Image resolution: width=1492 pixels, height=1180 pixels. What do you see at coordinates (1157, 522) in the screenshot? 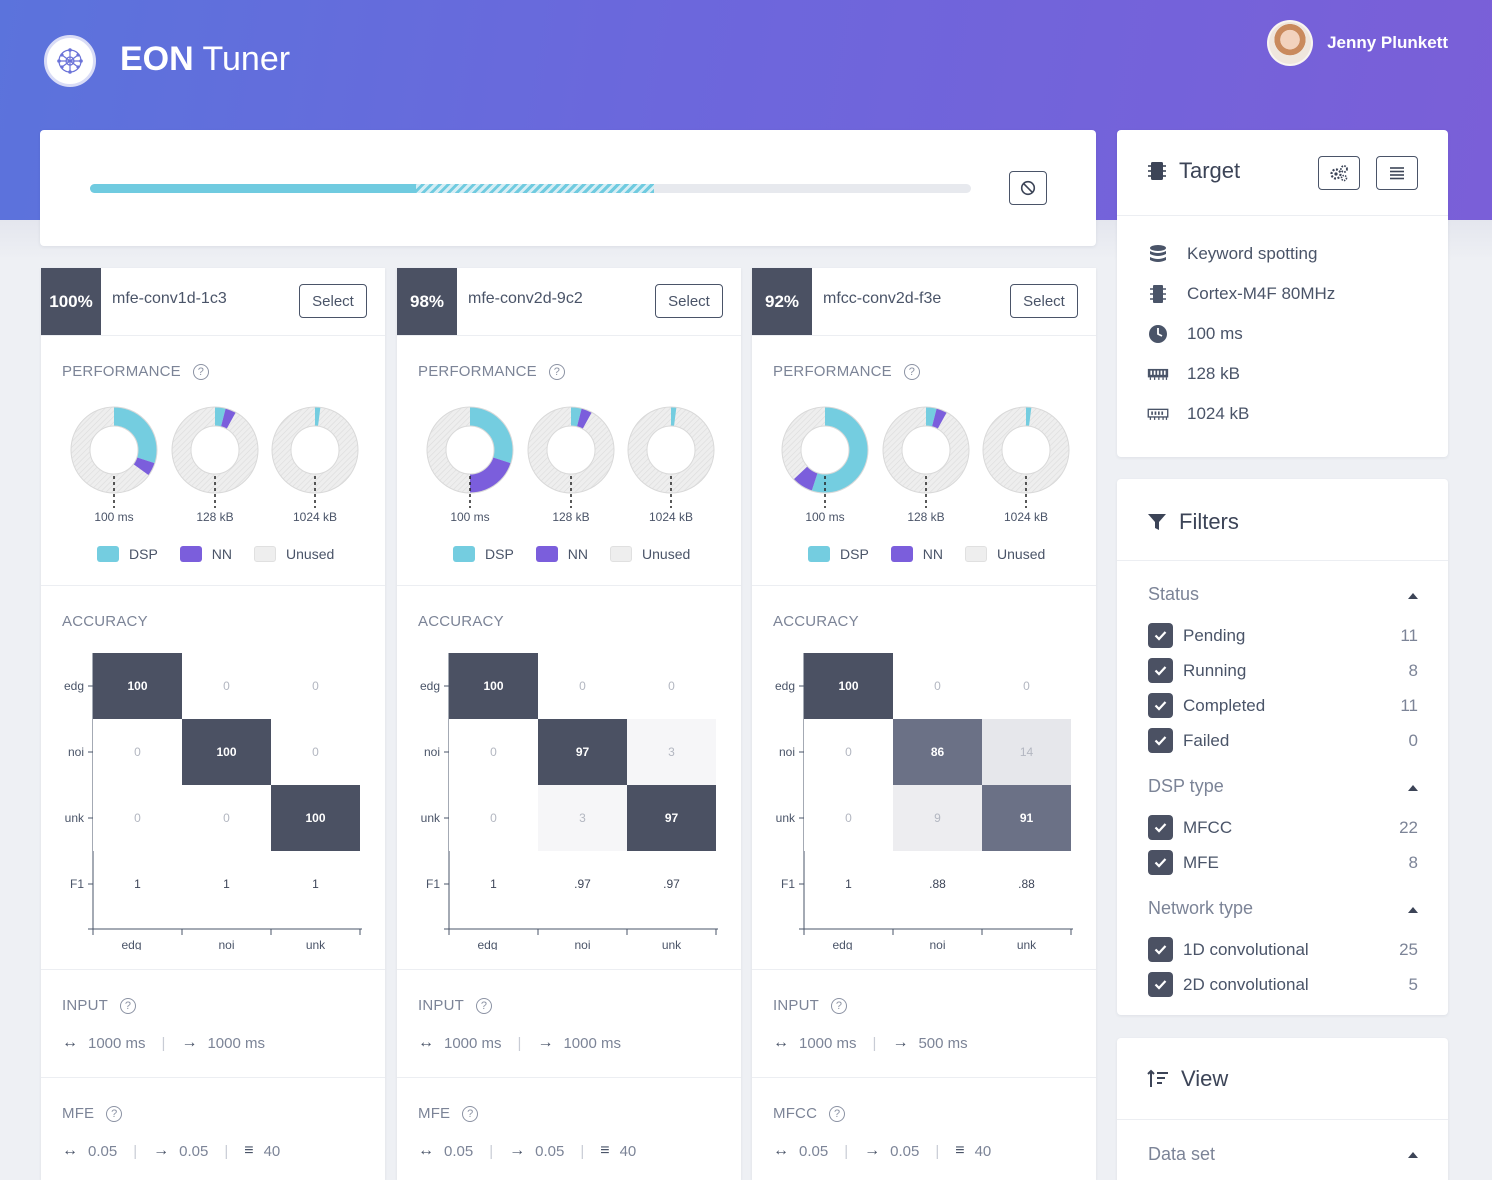
I see `filter-icon` at bounding box center [1157, 522].